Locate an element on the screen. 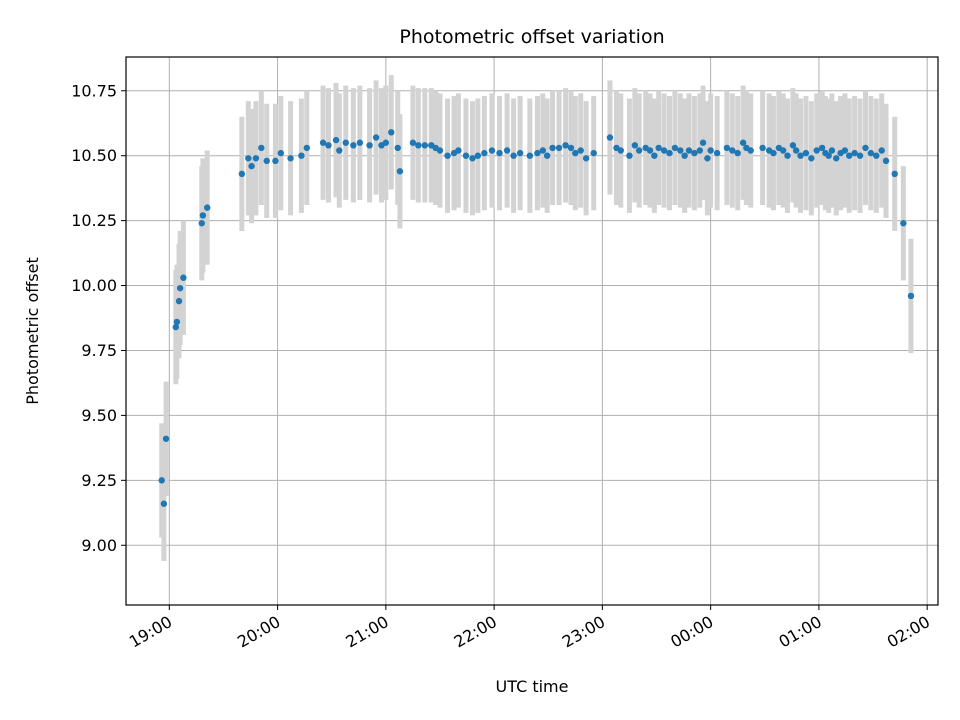 Image resolution: width=960 pixels, height=720 pixels. x-axis-label: UTC time is located at coordinates (532, 686).